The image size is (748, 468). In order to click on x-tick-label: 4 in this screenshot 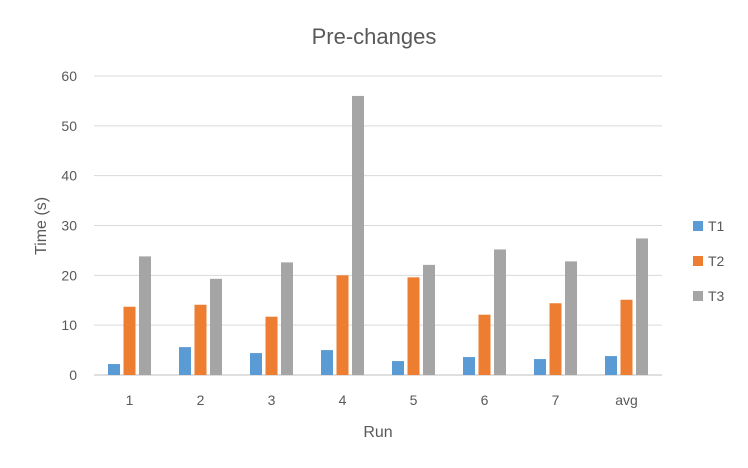, I will do `click(343, 400)`.